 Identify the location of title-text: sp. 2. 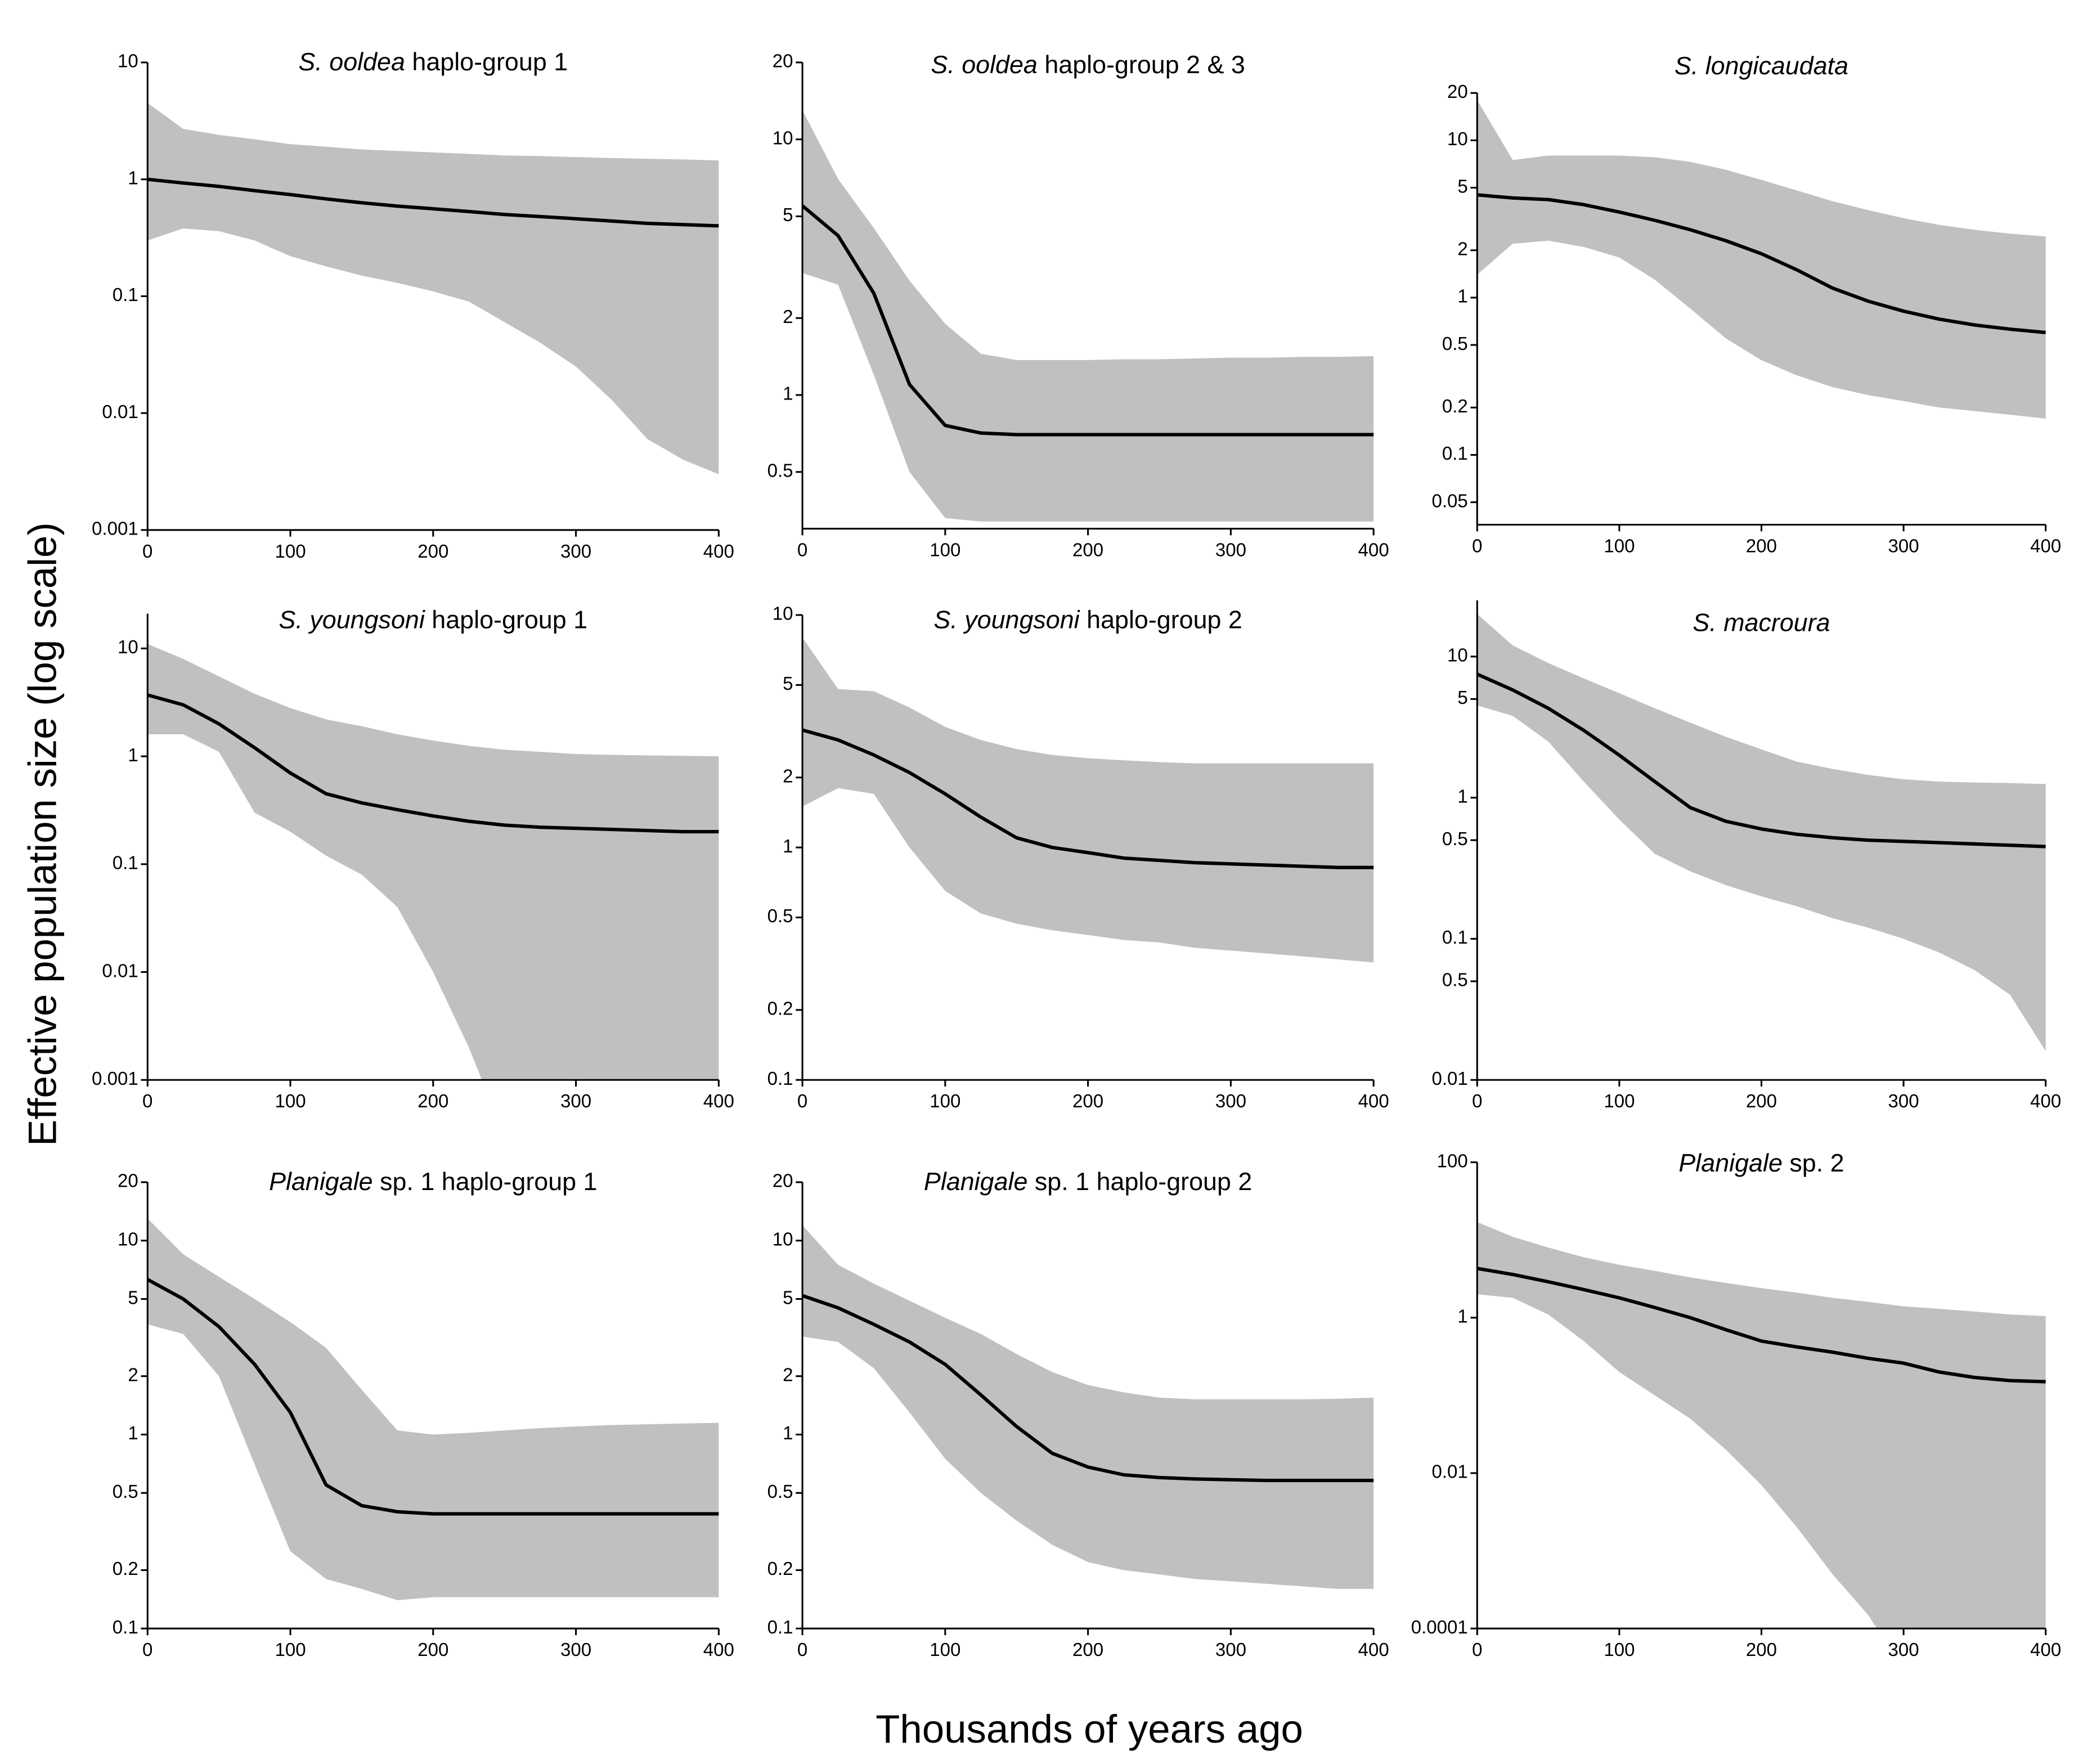
(1816, 1162).